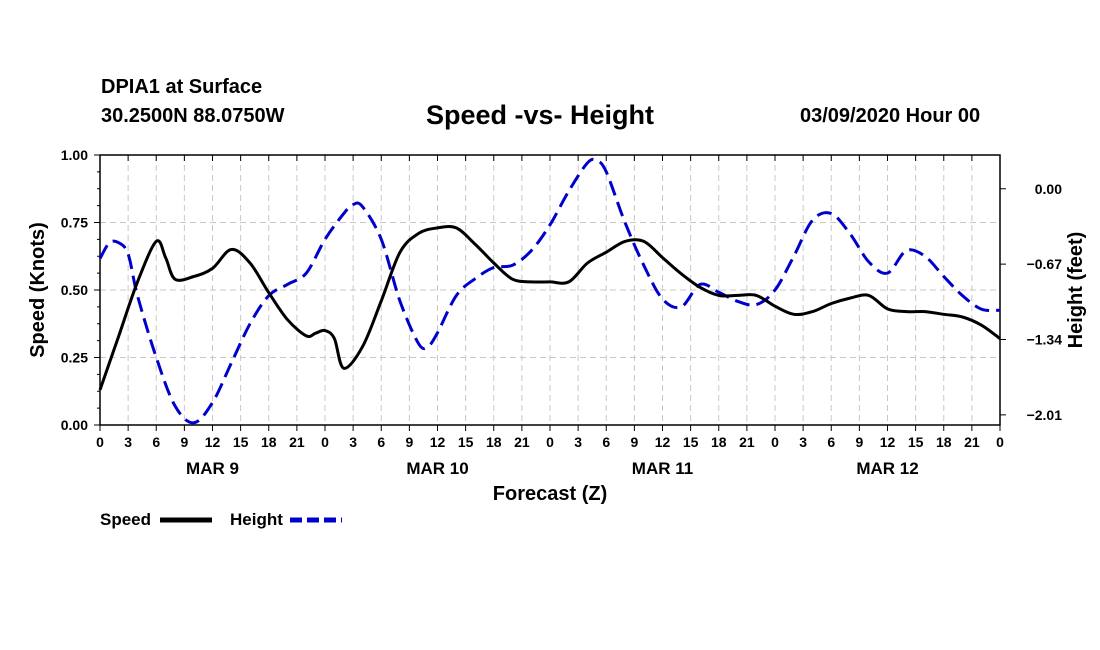 This screenshot has height=650, width=1100. I want to click on forecast-run-time: 03/09/2020 Hour 00, so click(890, 116).